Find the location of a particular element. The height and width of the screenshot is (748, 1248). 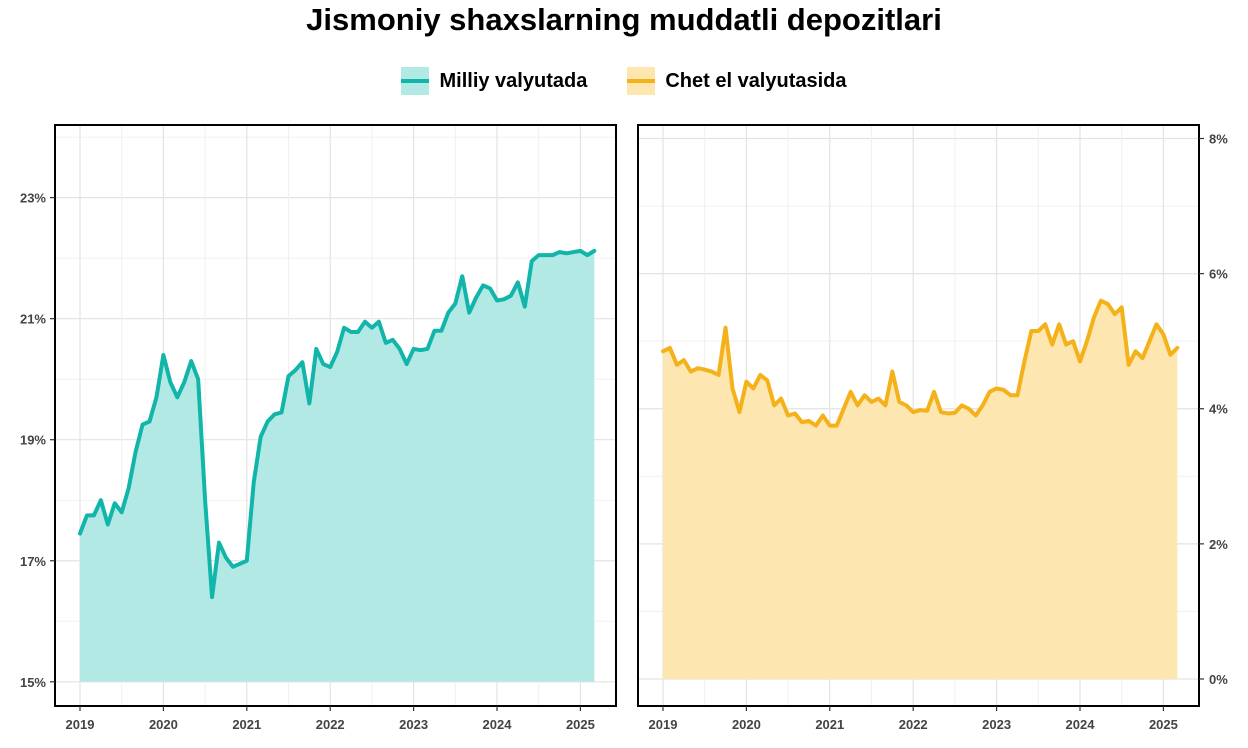

y-tick-label: 6% is located at coordinates (1218, 274).